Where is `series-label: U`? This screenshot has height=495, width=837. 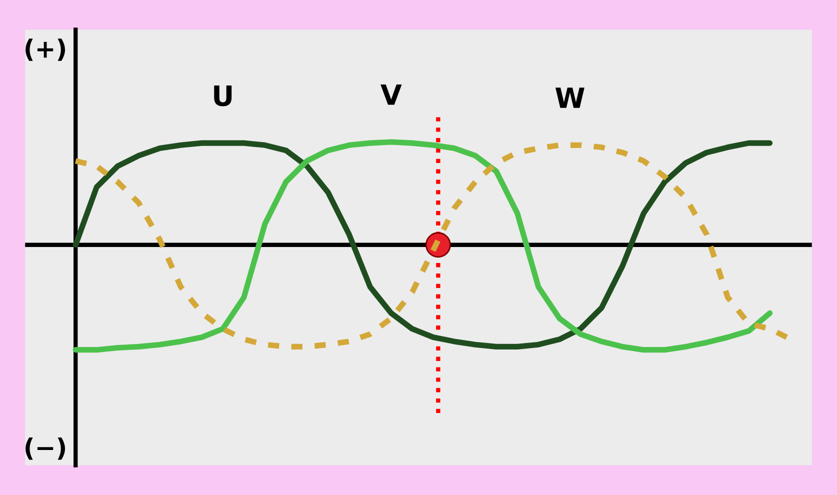 series-label: U is located at coordinates (223, 96).